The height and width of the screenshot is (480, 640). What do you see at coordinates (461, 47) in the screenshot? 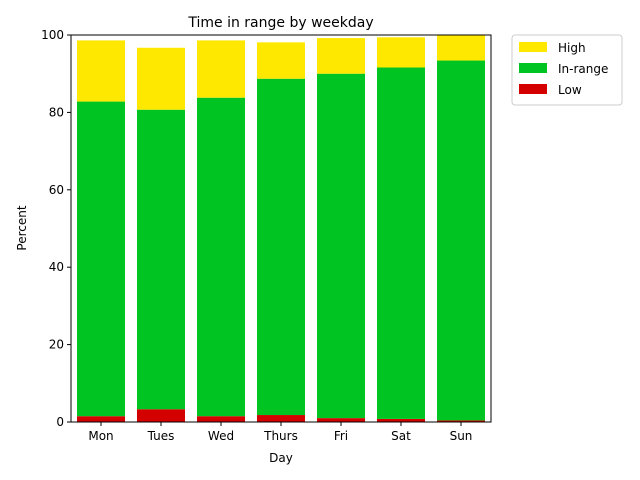
I see `bar-high-sun` at bounding box center [461, 47].